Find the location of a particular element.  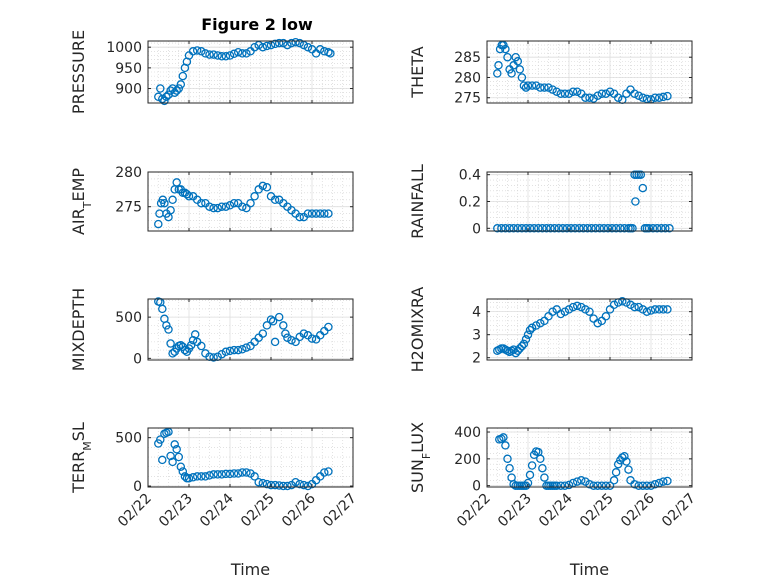

subplot-2-y-tick-label: 280 is located at coordinates (467, 78).